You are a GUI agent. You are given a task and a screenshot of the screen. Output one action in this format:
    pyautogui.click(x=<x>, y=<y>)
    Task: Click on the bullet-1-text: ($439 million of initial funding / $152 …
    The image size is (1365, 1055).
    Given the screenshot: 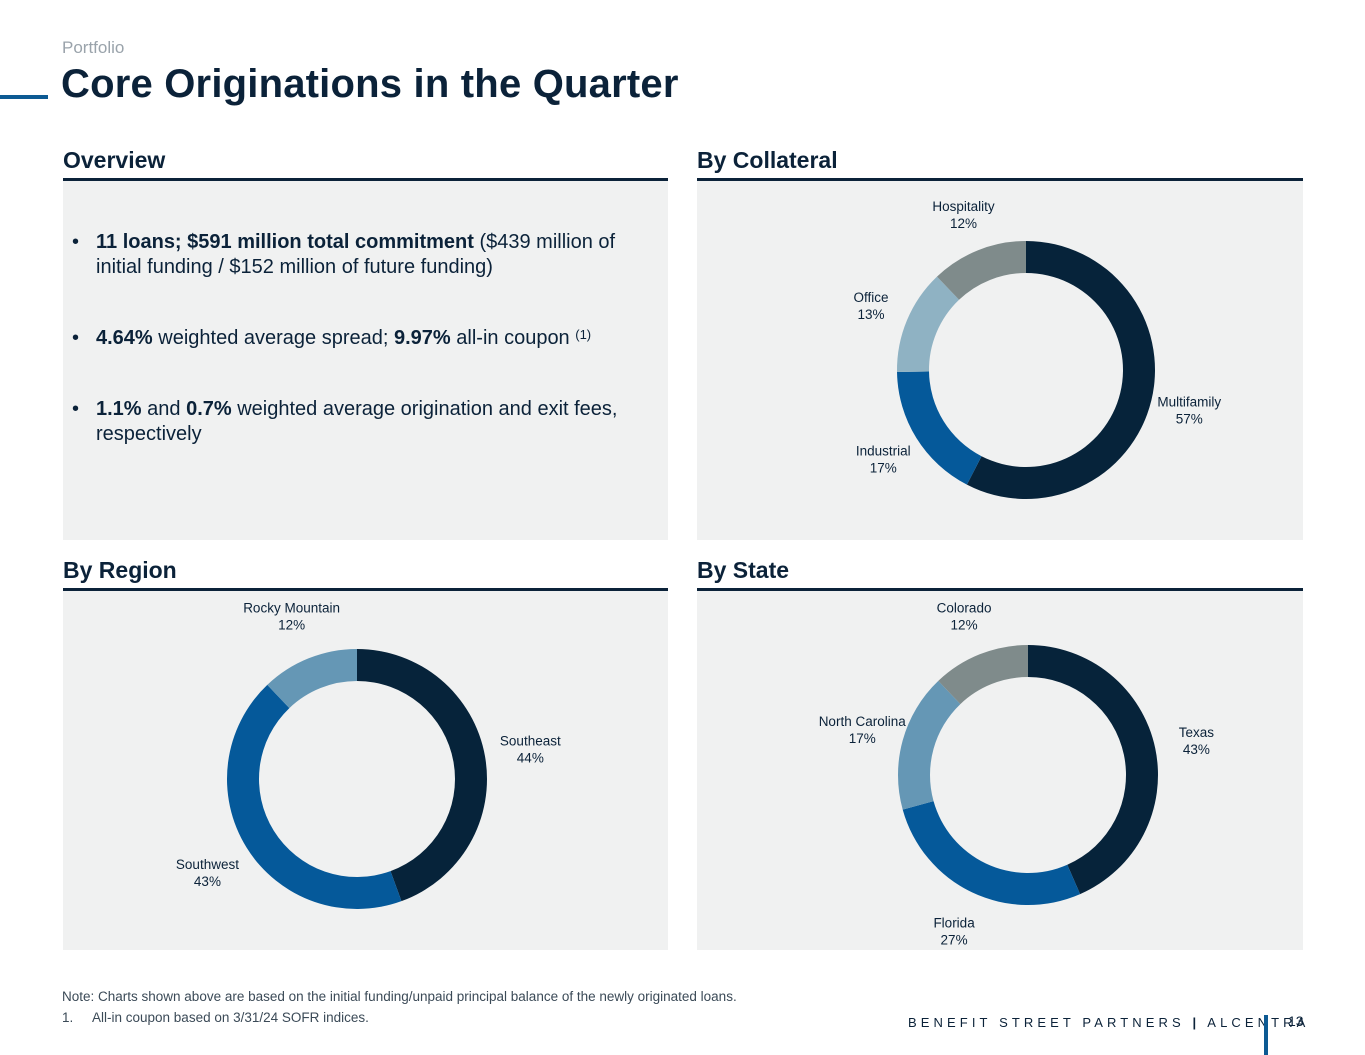 What is the action you would take?
    pyautogui.click(x=356, y=254)
    